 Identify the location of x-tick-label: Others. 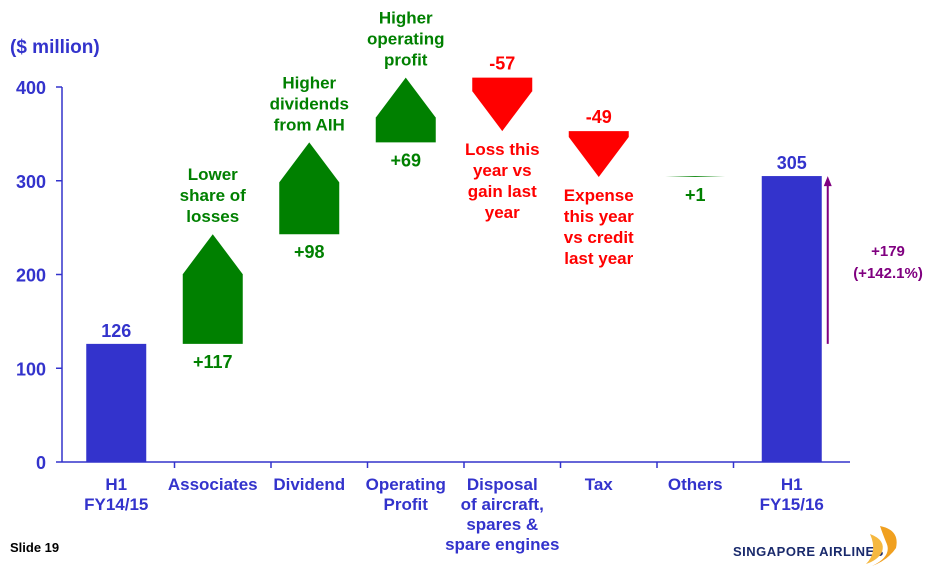
(695, 484).